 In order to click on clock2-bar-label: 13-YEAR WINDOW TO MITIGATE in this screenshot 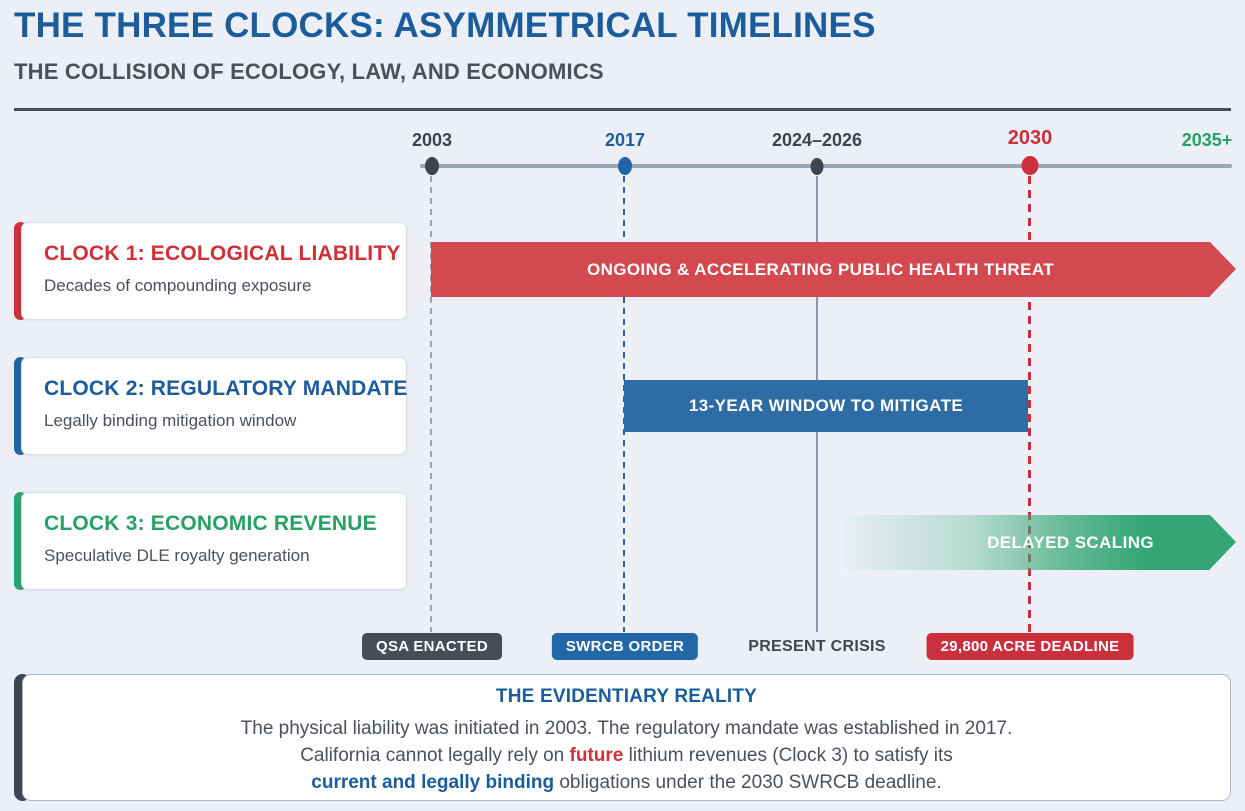, I will do `click(826, 405)`.